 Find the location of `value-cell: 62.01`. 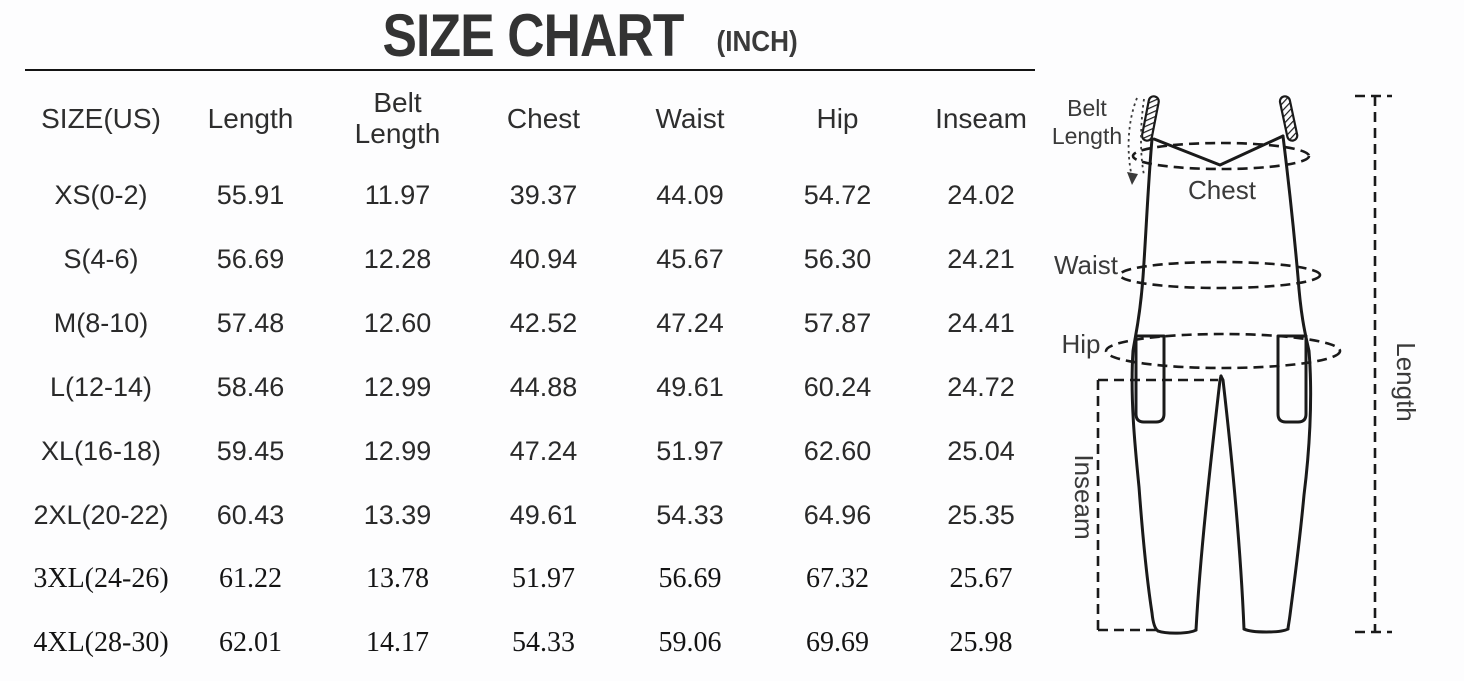

value-cell: 62.01 is located at coordinates (250, 642).